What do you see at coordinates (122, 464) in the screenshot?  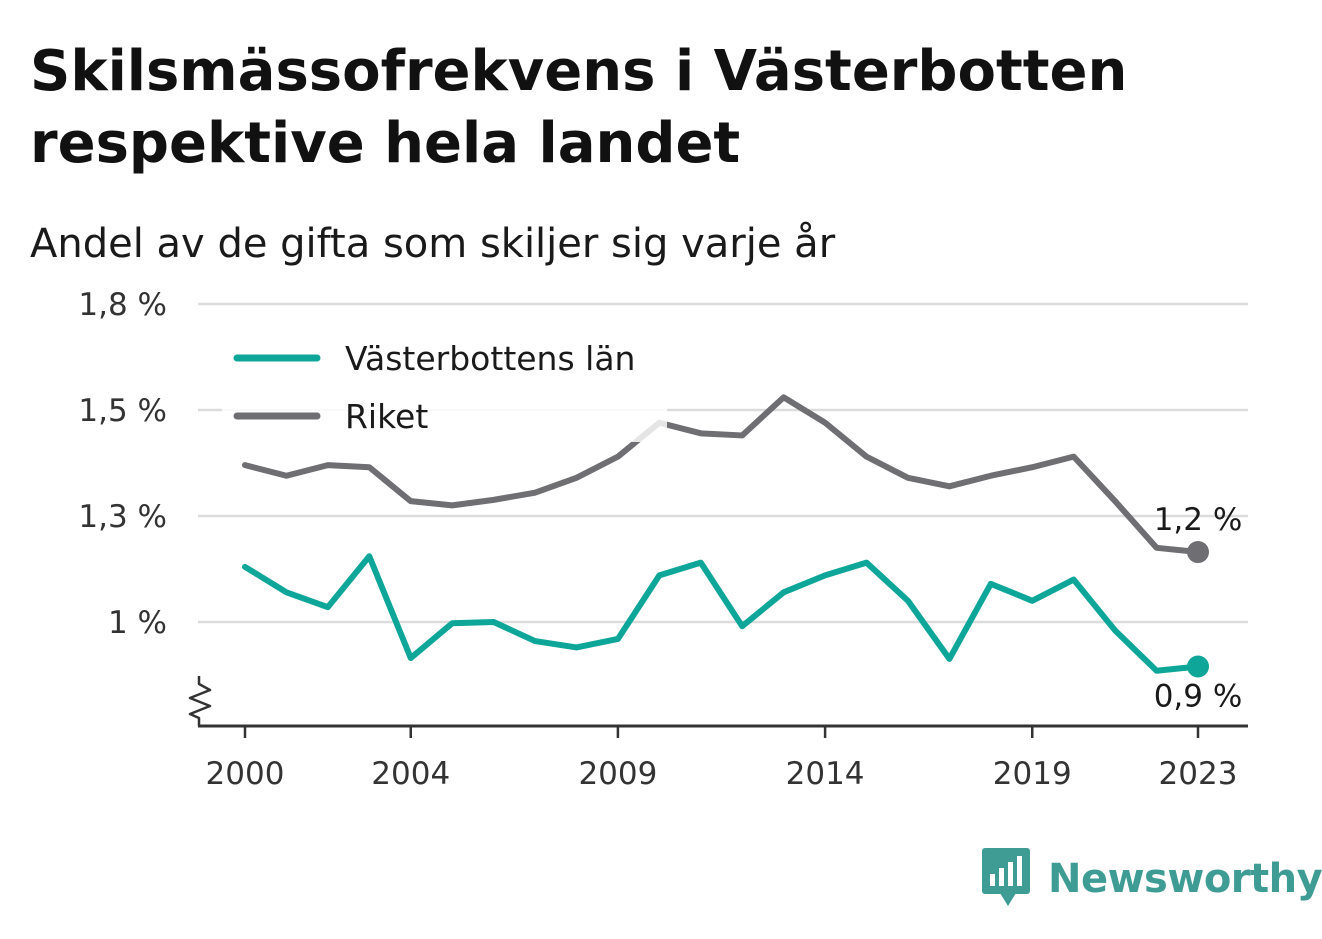 I see `y-axis-ticks: 1 % 1,3 % 1,5 % 1,8 %` at bounding box center [122, 464].